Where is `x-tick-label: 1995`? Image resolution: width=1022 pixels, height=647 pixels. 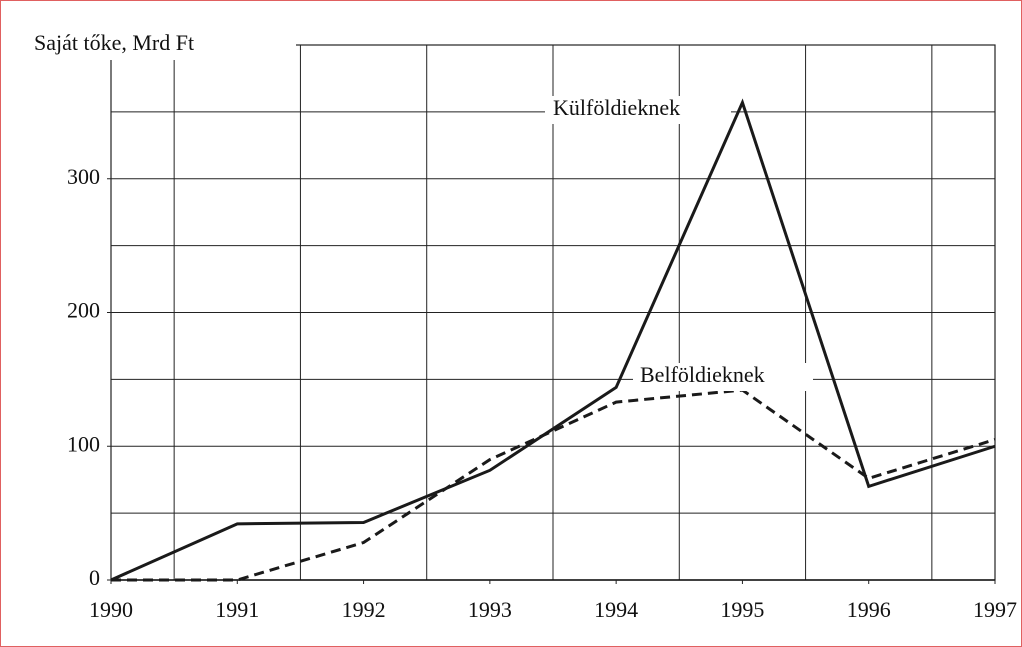 x-tick-label: 1995 is located at coordinates (742, 609).